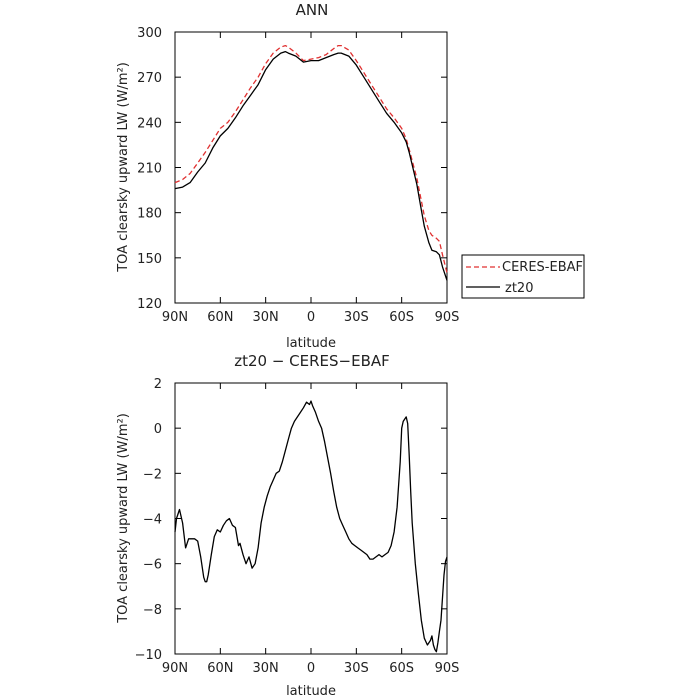 This screenshot has width=700, height=700. I want to click on y-tick-label: −8, so click(152, 610).